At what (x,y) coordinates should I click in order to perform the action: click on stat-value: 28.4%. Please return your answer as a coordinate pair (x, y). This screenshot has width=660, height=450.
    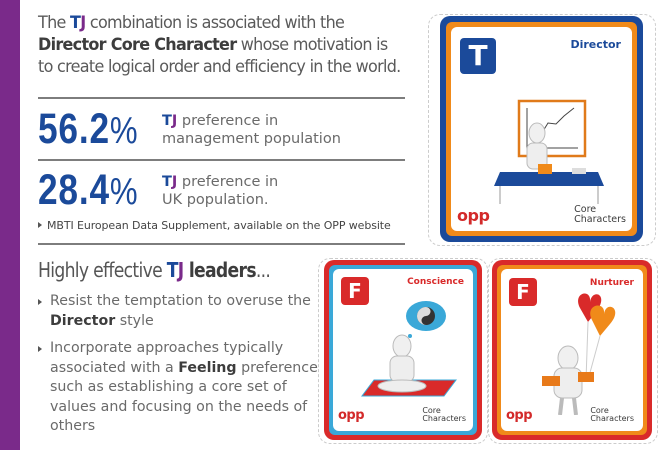
    Looking at the image, I should click on (88, 191).